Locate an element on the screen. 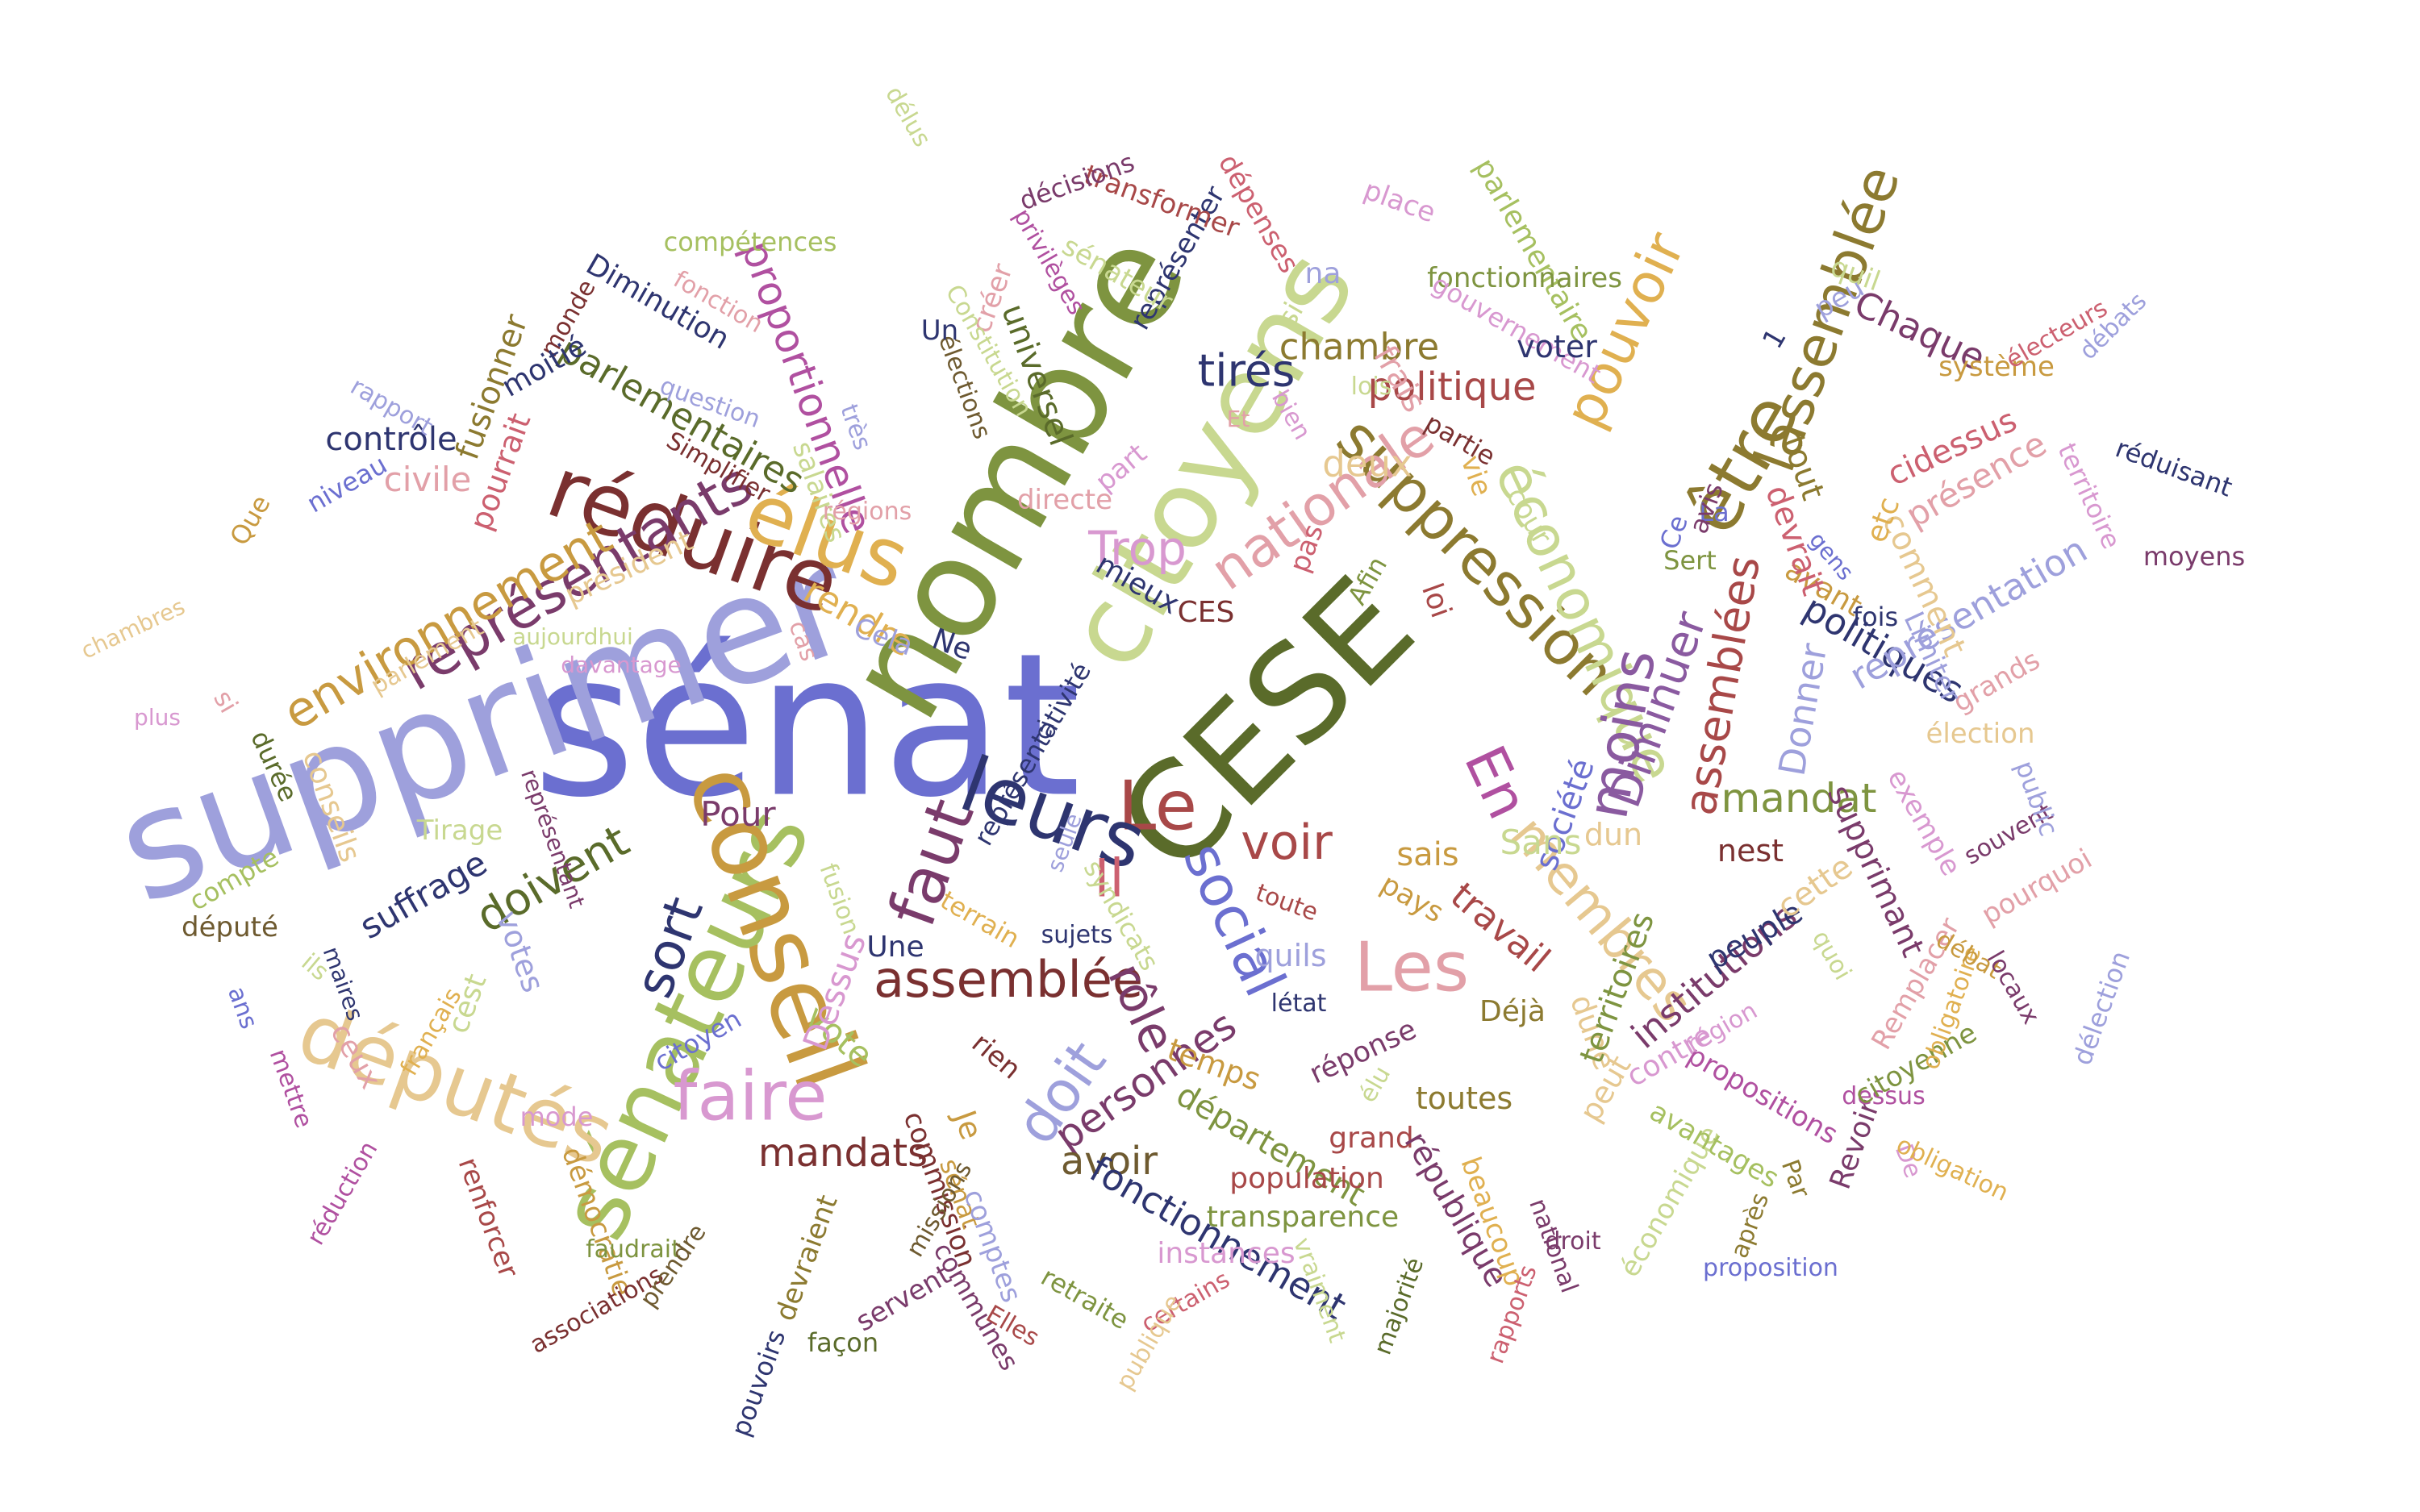 The height and width of the screenshot is (1512, 2420). word-cloud-term: retraite is located at coordinates (1085, 1298).